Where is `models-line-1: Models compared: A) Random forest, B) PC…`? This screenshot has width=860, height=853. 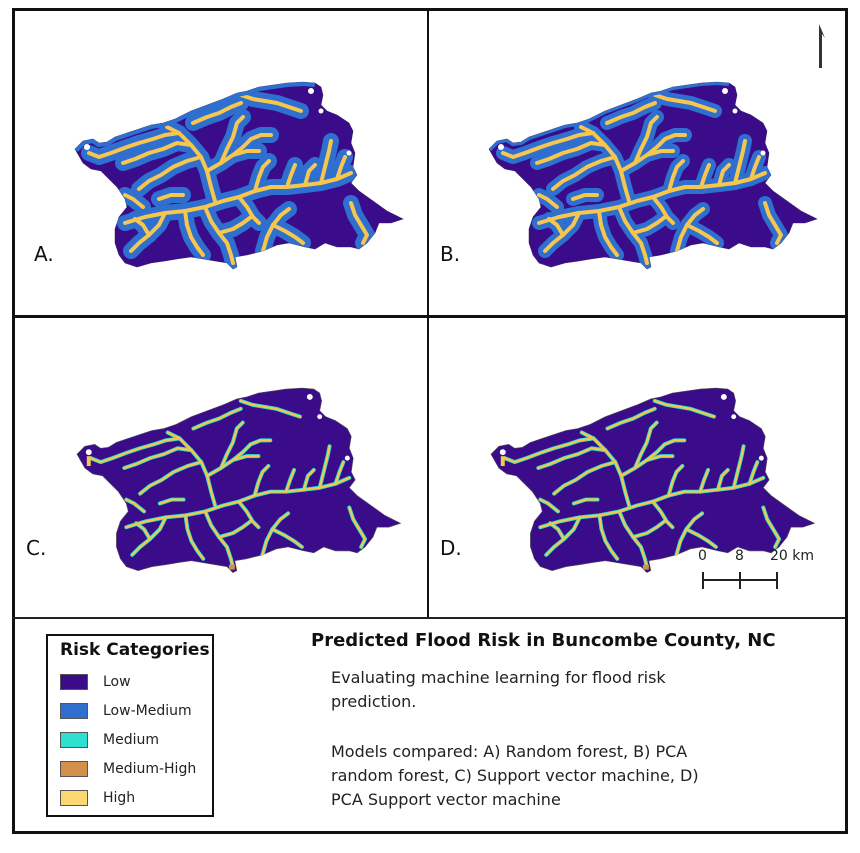 models-line-1: Models compared: A) Random forest, B) PC… is located at coordinates (509, 751).